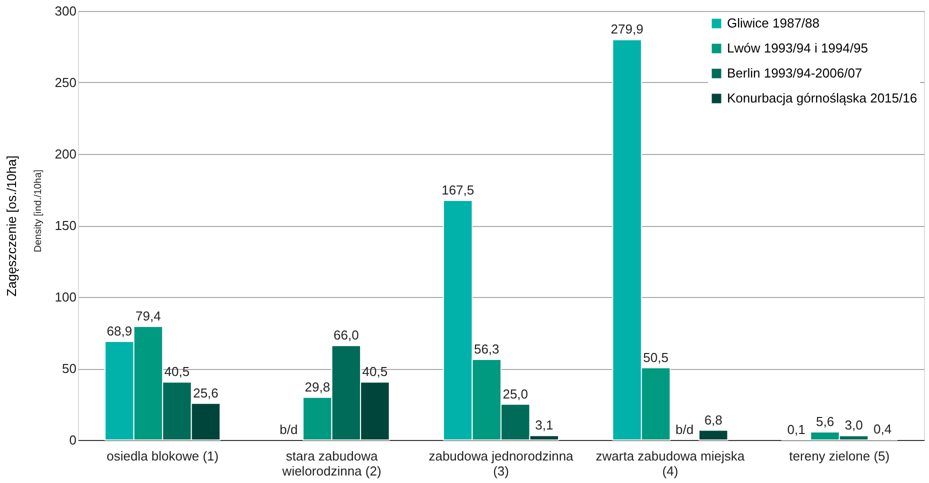  I want to click on legend-label: Gliwice 1987/88, so click(773, 23).